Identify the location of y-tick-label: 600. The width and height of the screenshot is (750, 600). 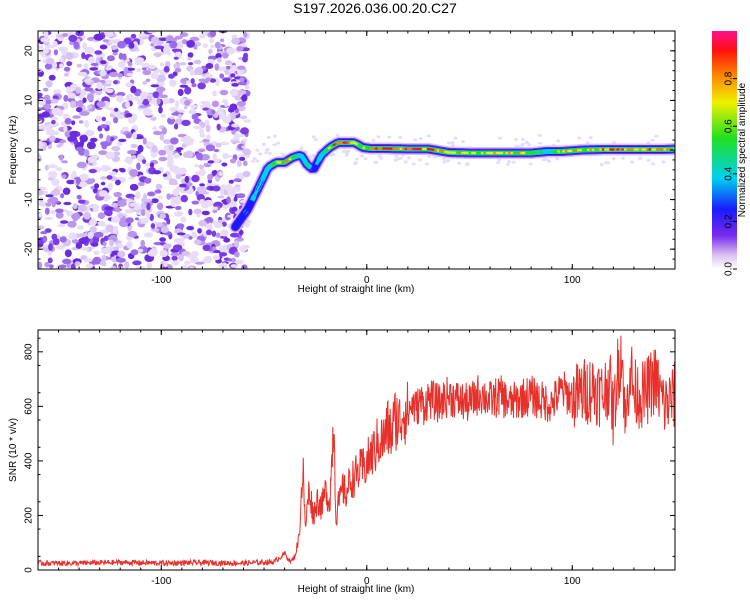
(29, 406).